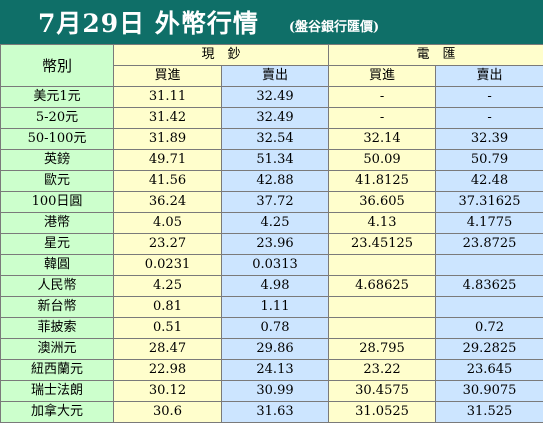  What do you see at coordinates (167, 76) in the screenshot?
I see `cash-buy-header: 買進` at bounding box center [167, 76].